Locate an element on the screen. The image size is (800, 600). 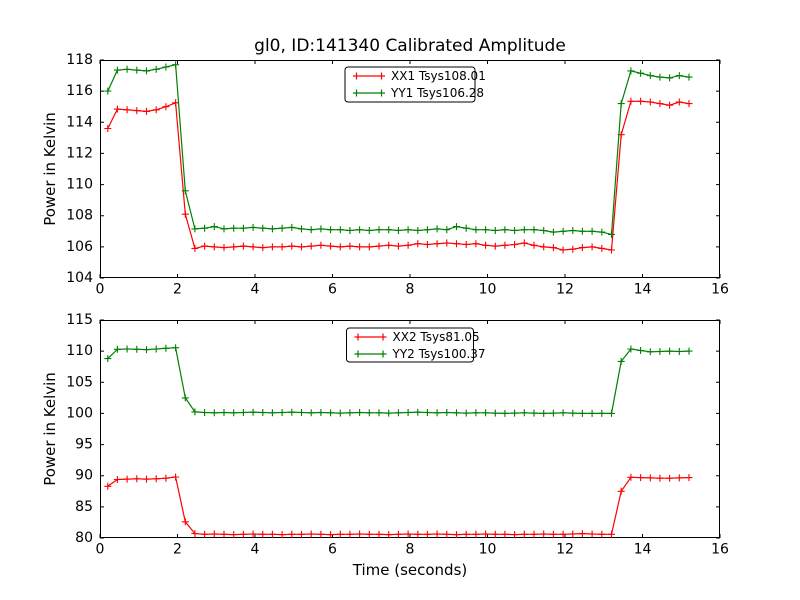
y-tick-label: 112 is located at coordinates (79, 153).